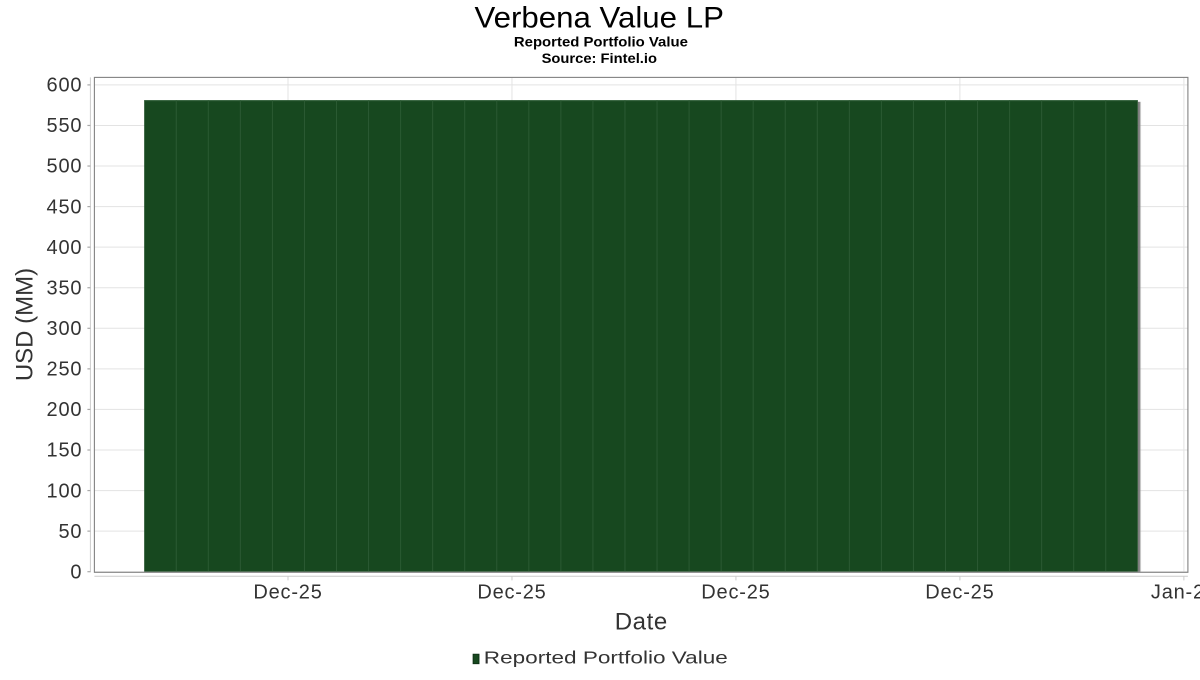  What do you see at coordinates (65, 370) in the screenshot?
I see `svg-text: 250` at bounding box center [65, 370].